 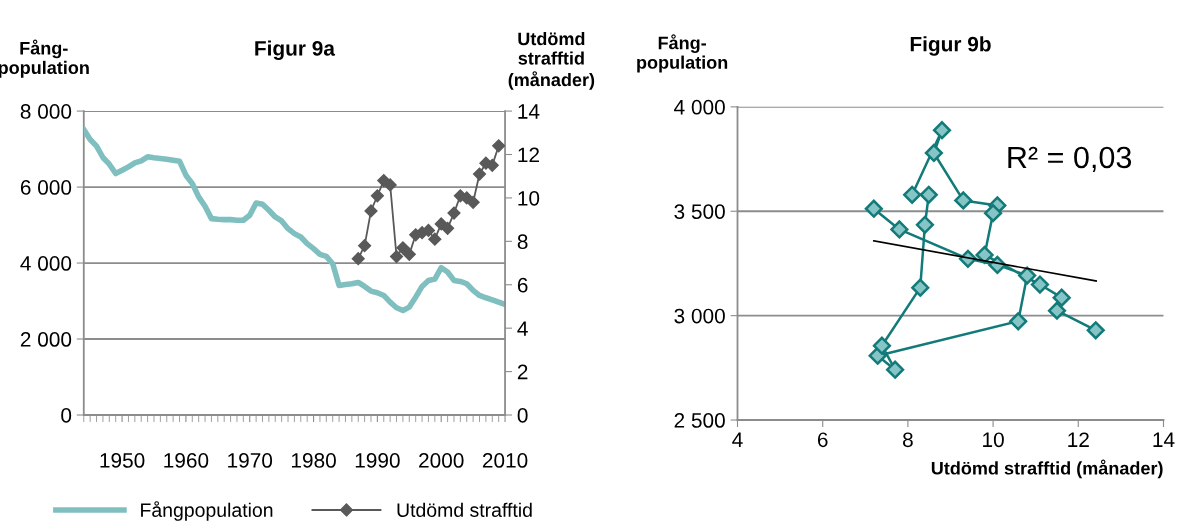 What do you see at coordinates (122, 460) in the screenshot?
I see `x-tick-label: 1950` at bounding box center [122, 460].